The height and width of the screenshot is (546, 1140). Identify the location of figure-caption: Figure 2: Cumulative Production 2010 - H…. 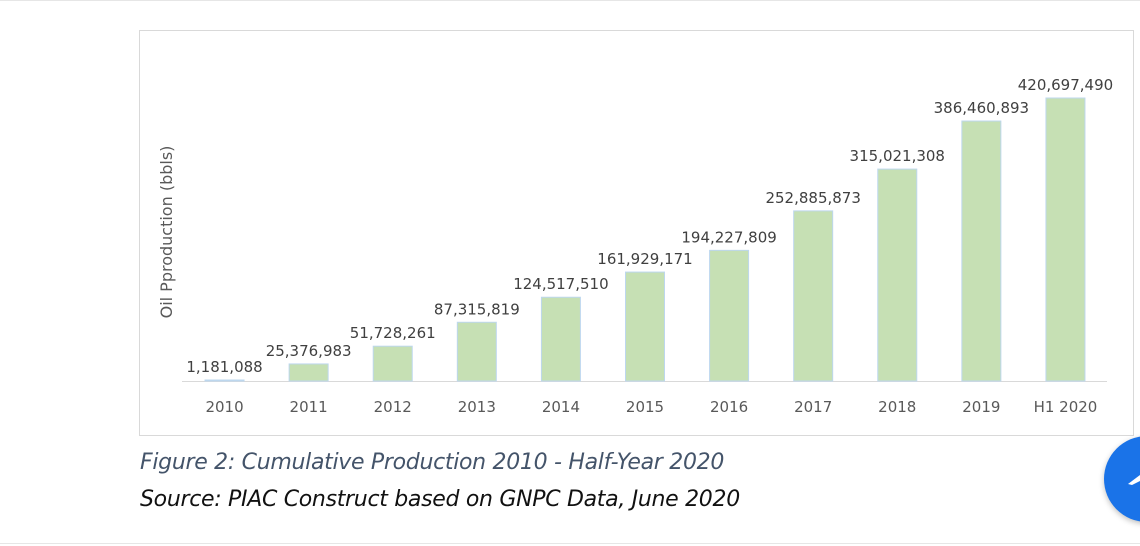
(432, 462).